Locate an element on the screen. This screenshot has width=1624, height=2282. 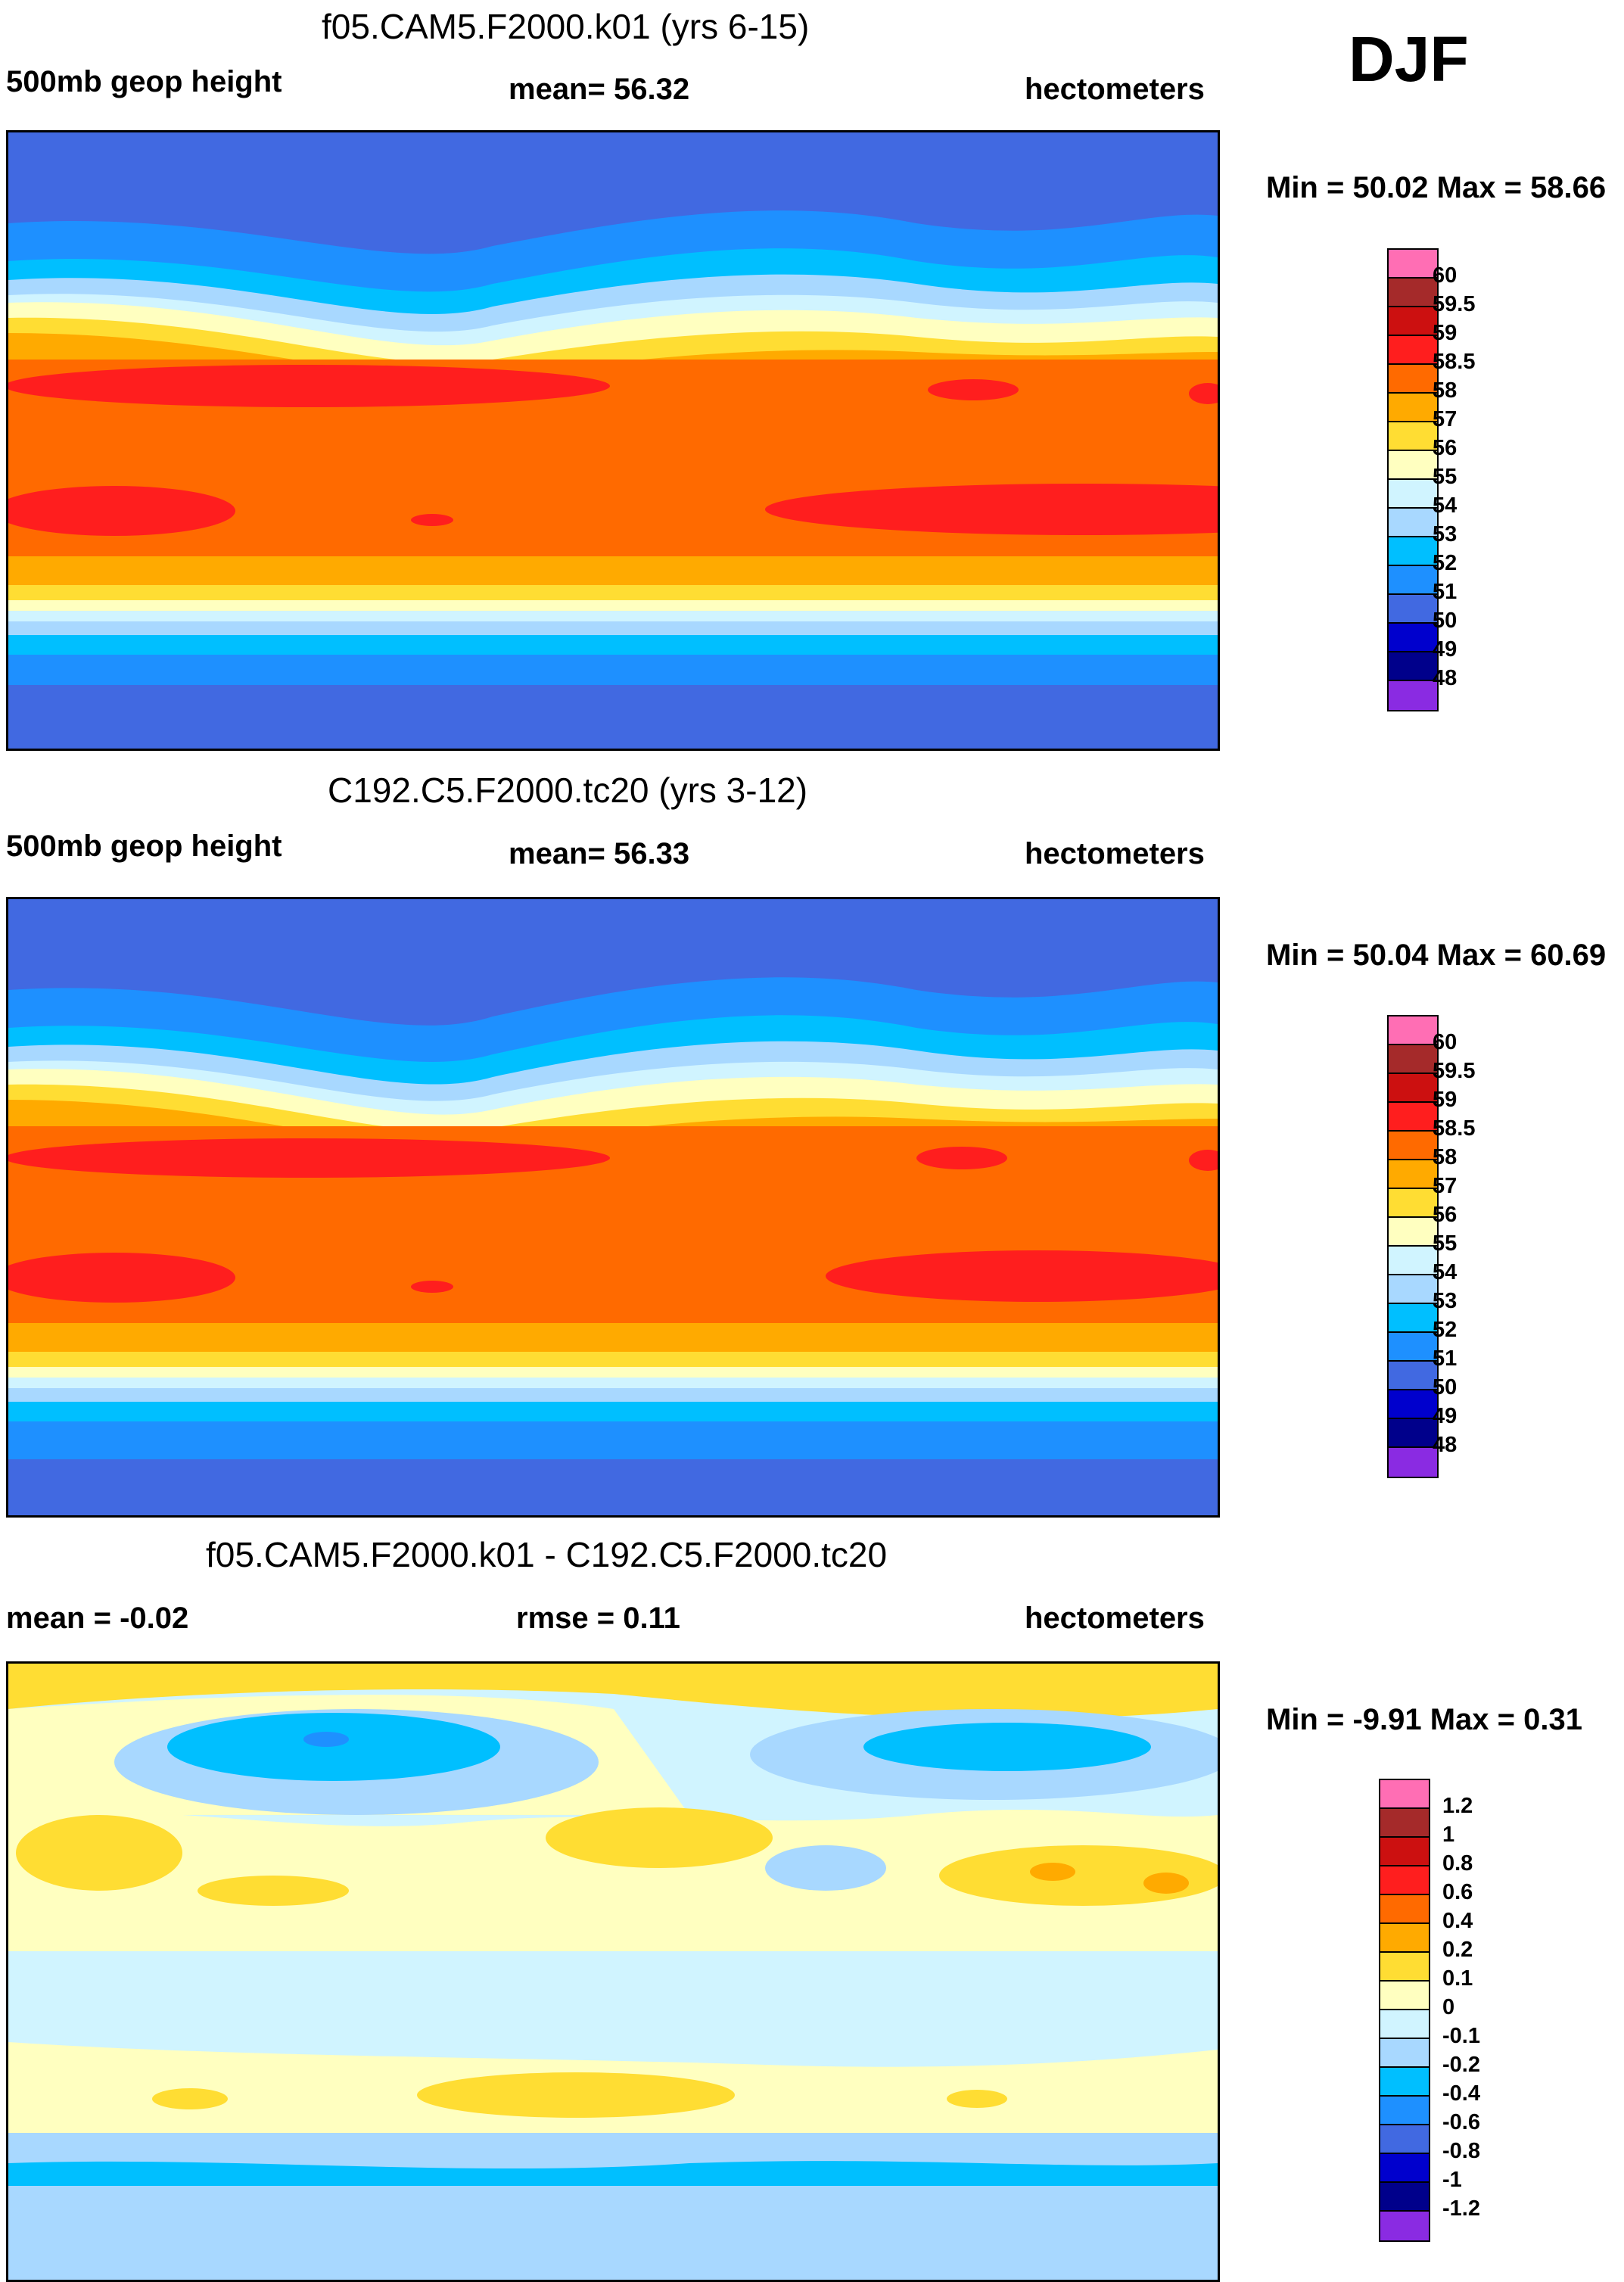
colorbar-label: 1.2 is located at coordinates (1457, 1806).